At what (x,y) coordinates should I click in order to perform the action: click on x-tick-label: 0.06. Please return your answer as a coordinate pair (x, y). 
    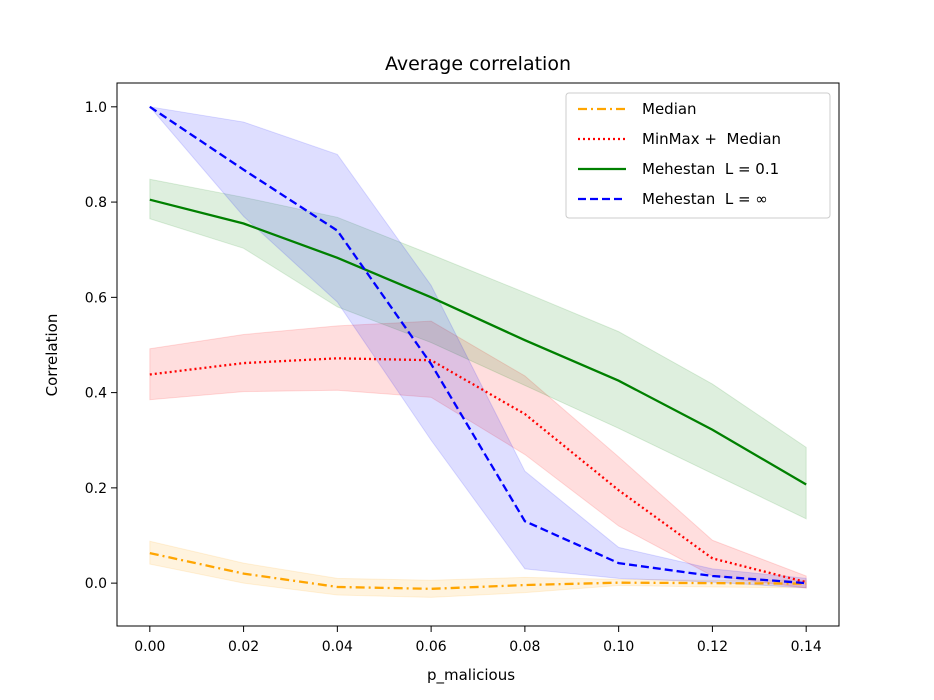
    Looking at the image, I should click on (431, 647).